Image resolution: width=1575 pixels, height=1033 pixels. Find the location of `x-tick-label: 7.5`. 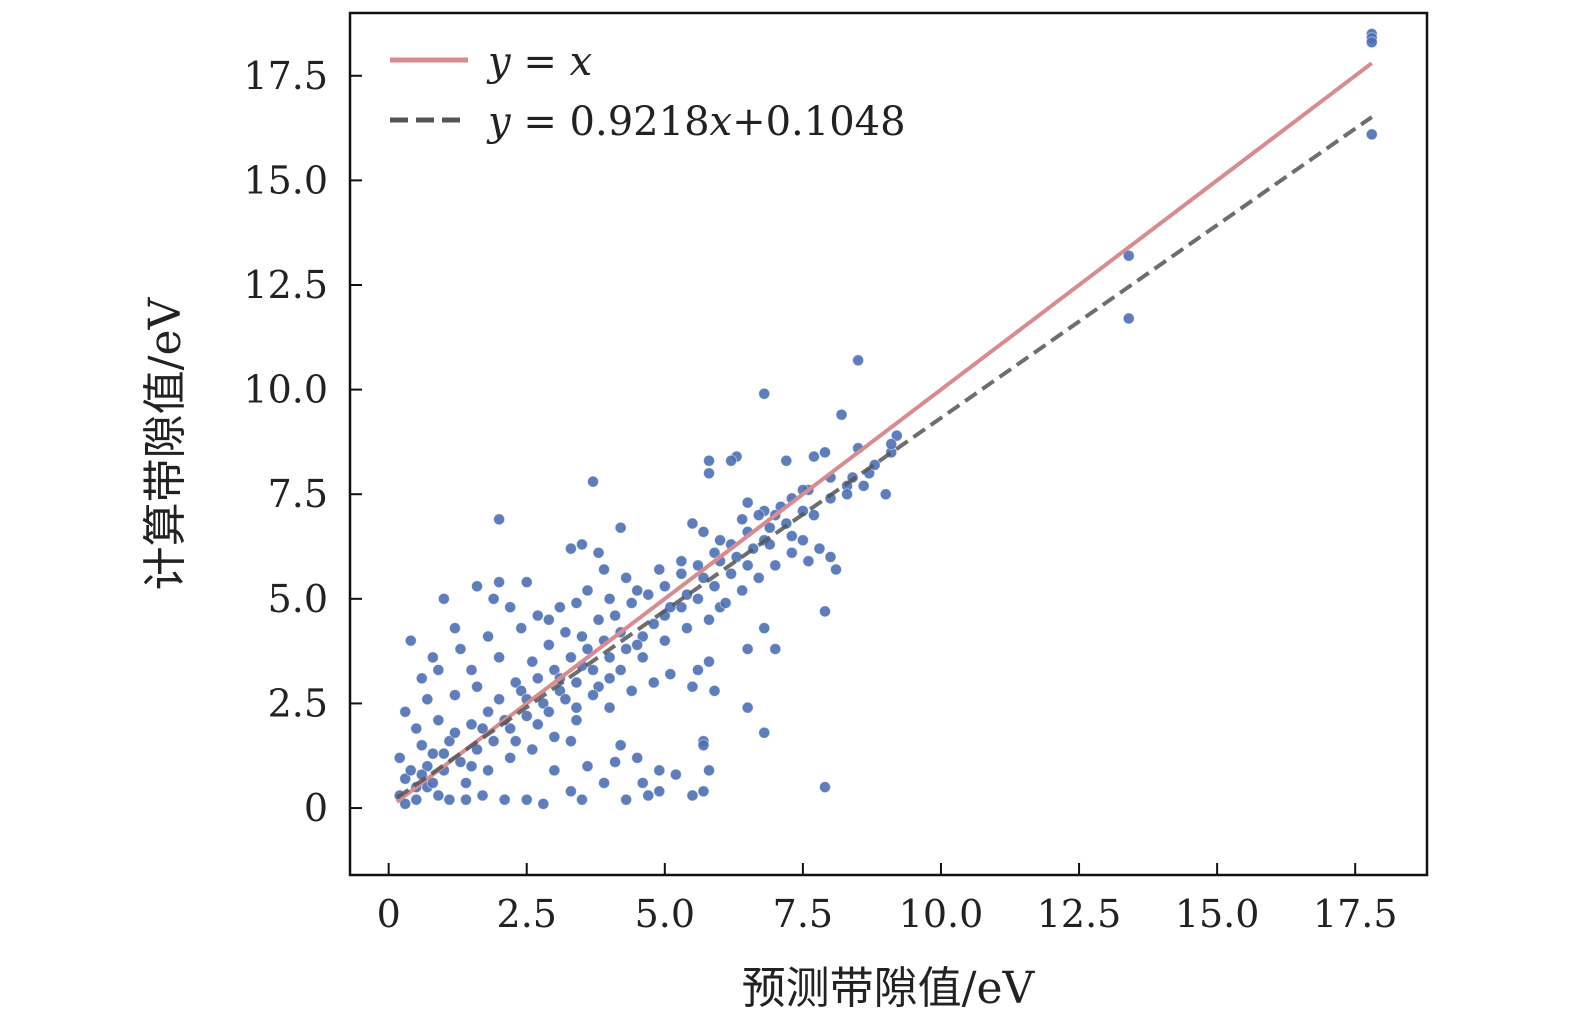

x-tick-label: 7.5 is located at coordinates (803, 914).